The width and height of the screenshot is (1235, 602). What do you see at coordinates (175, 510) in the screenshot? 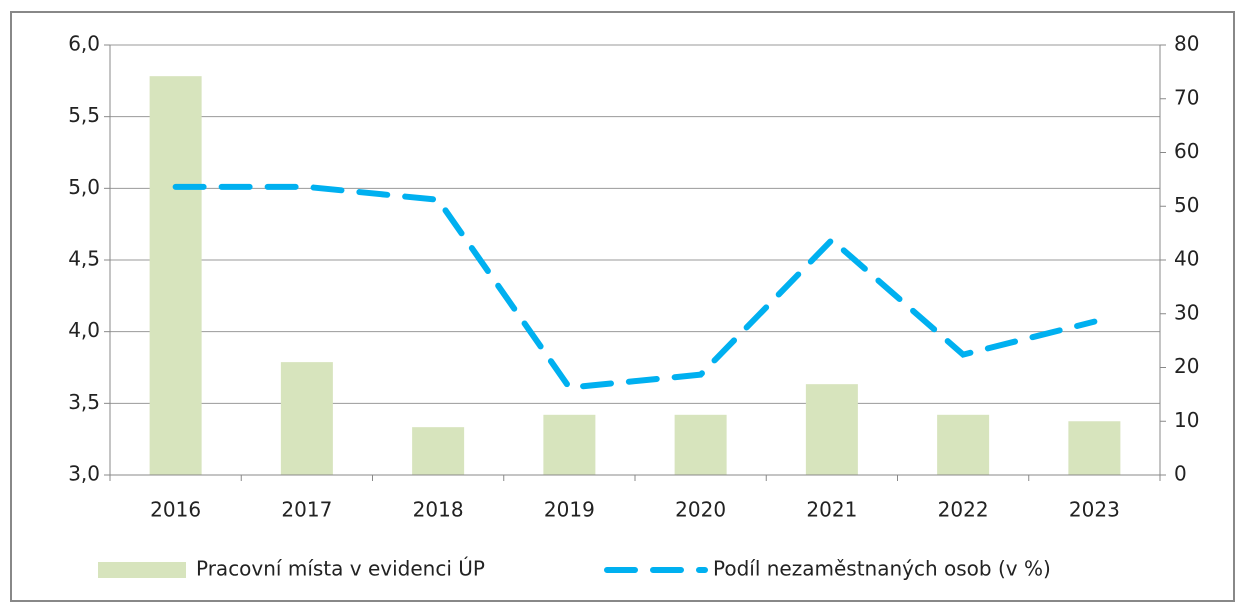
I see `x-tick-label: 2016` at bounding box center [175, 510].